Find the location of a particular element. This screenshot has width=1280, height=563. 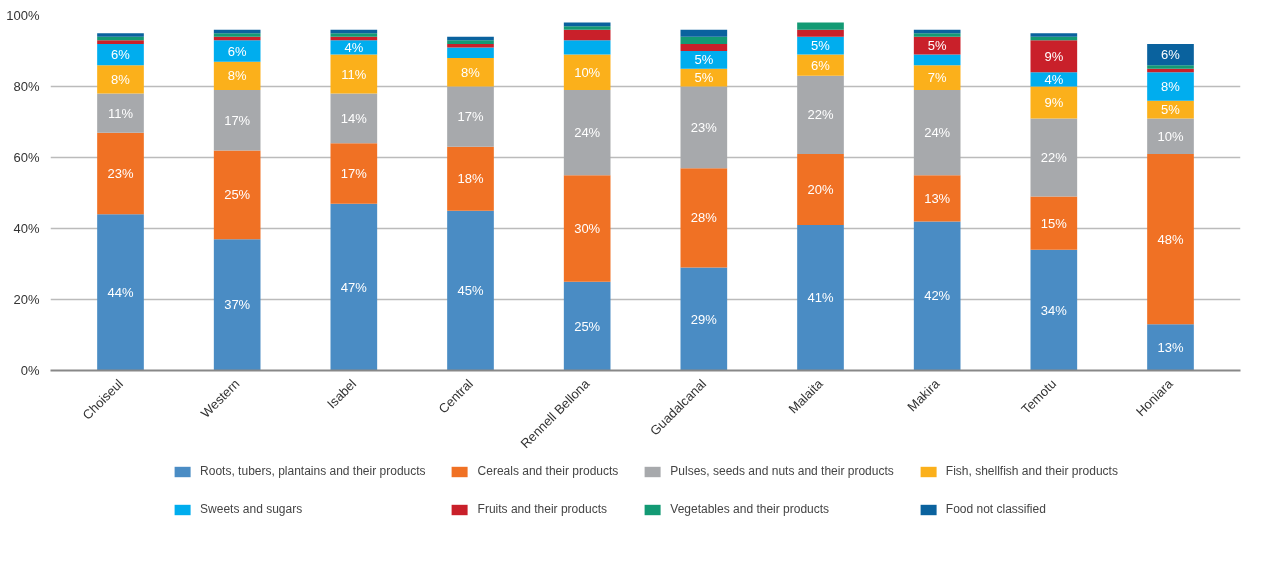

data-label: 37% is located at coordinates (237, 305).